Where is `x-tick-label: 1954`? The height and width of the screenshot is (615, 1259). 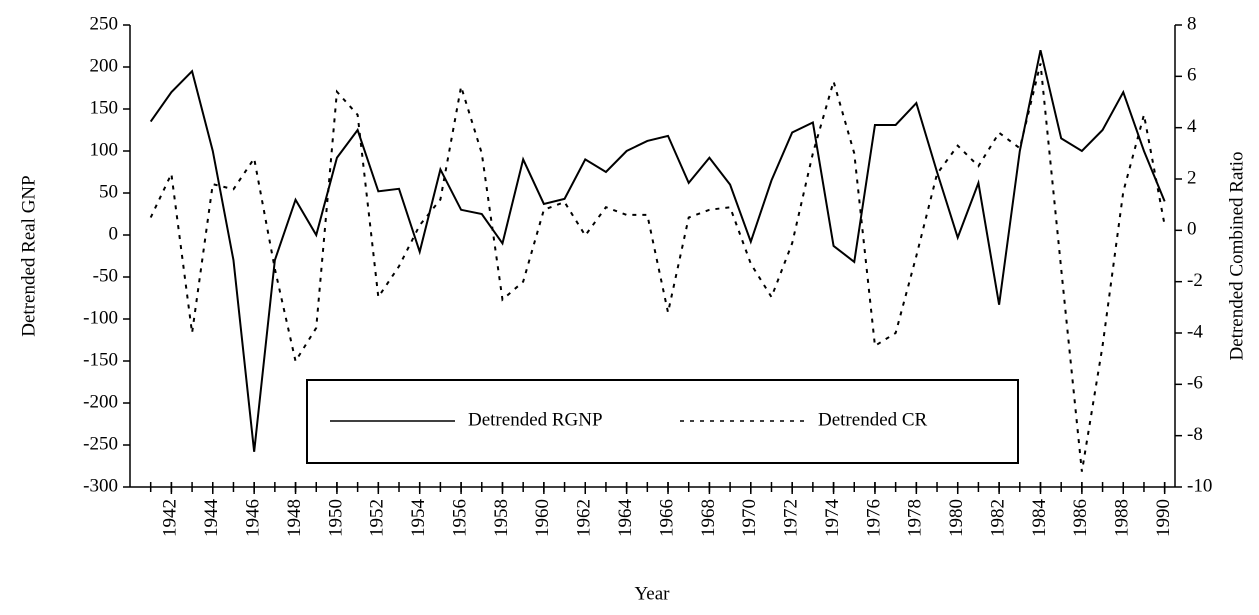
x-tick-label: 1954 is located at coordinates (418, 518).